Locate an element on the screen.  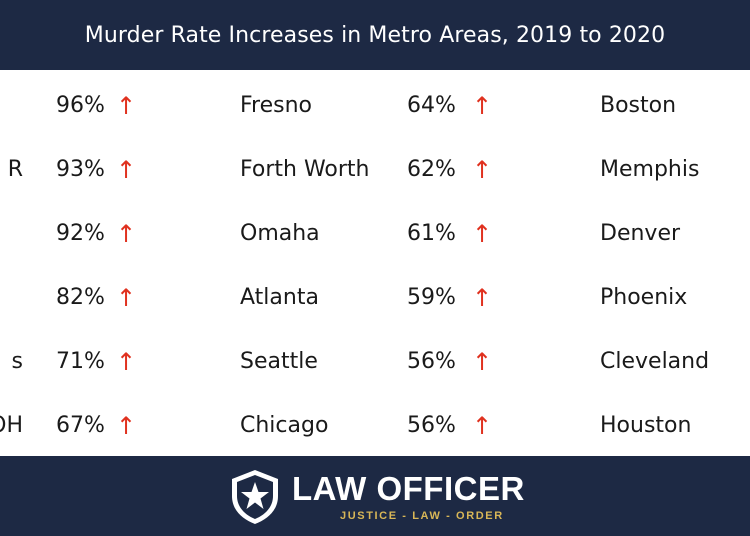
city-name: Boston is located at coordinates (638, 105).